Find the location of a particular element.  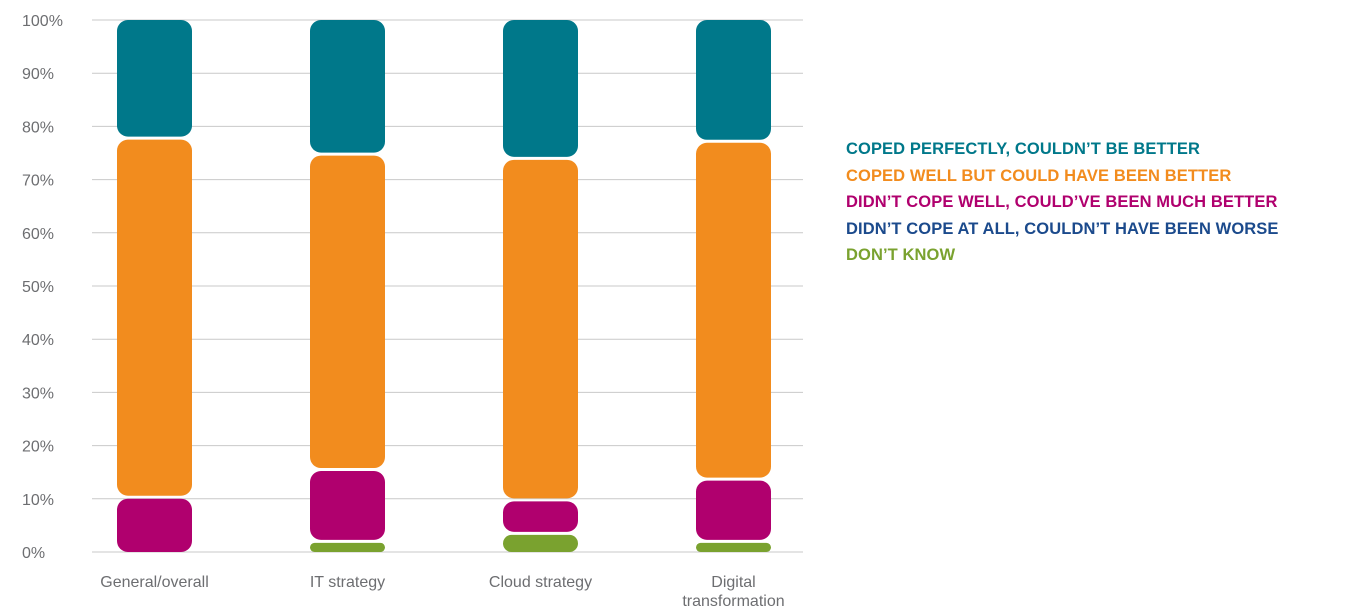

legend-item: COPED WELL BUT COULD HAVE BEEN BETTER is located at coordinates (1039, 175).